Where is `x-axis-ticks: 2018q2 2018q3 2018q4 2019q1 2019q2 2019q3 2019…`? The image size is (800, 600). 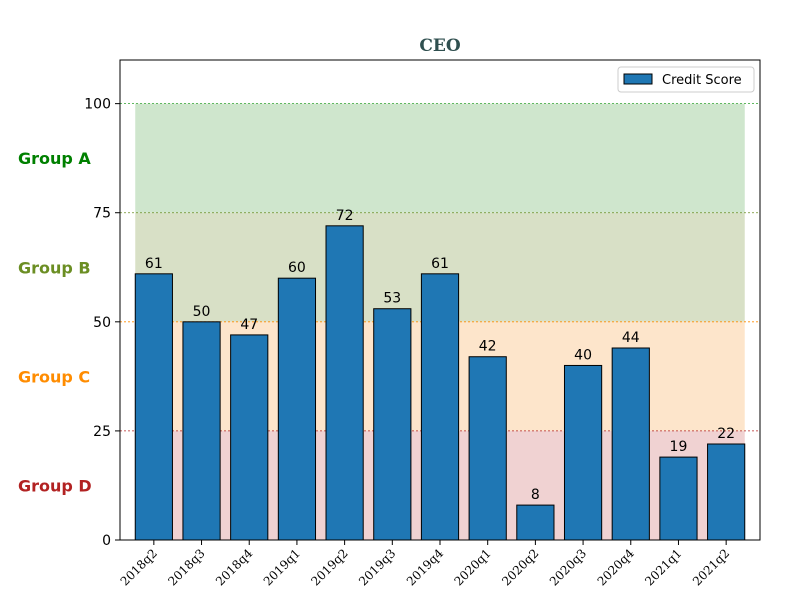 x-axis-ticks: 2018q2 2018q3 2018q4 2019q1 2019q2 2019q3 2019… is located at coordinates (425, 564).